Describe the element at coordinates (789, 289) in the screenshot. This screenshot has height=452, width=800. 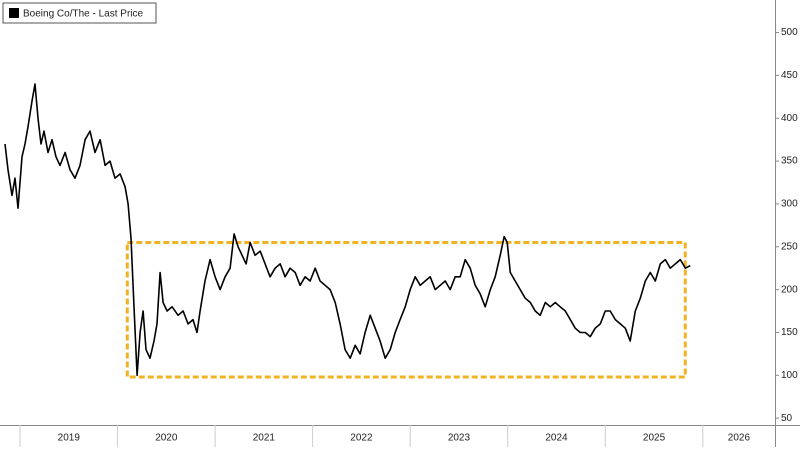
I see `y-tick-label: 200` at that location.